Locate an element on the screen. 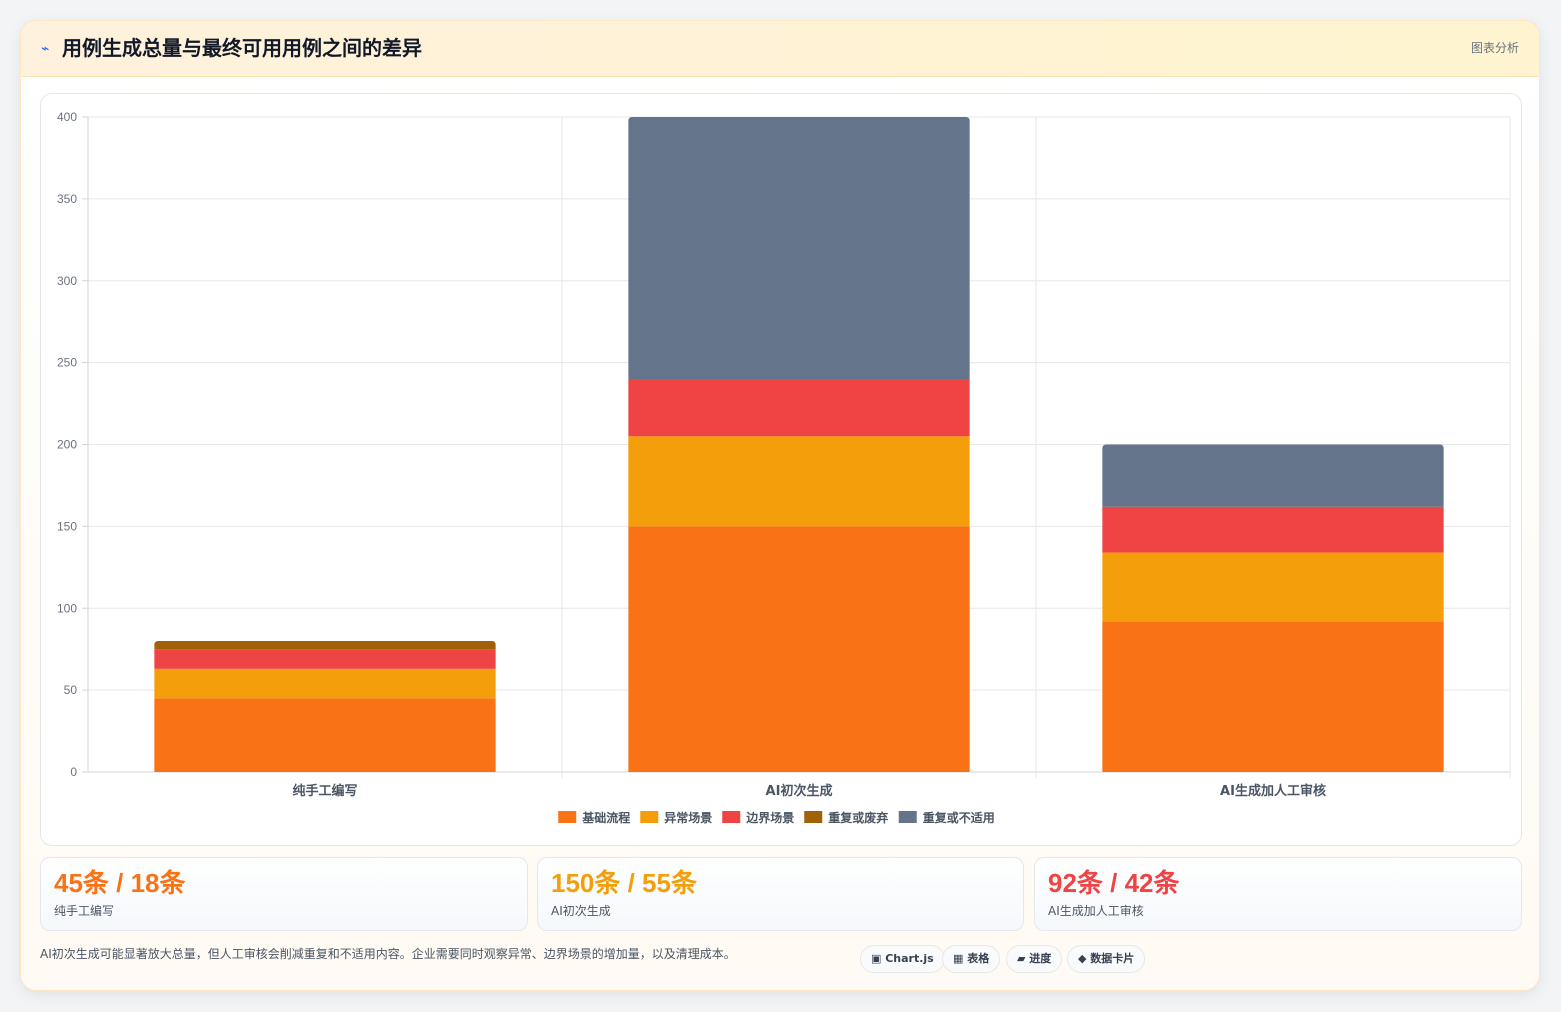 The height and width of the screenshot is (1012, 1561). y-tick-label: 0 is located at coordinates (73, 772).